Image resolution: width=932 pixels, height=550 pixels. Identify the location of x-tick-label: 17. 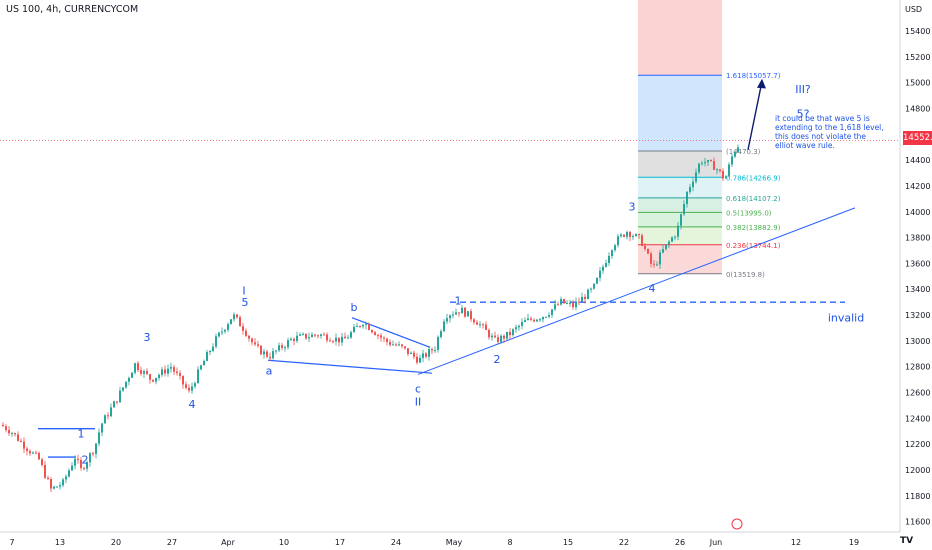
(340, 542).